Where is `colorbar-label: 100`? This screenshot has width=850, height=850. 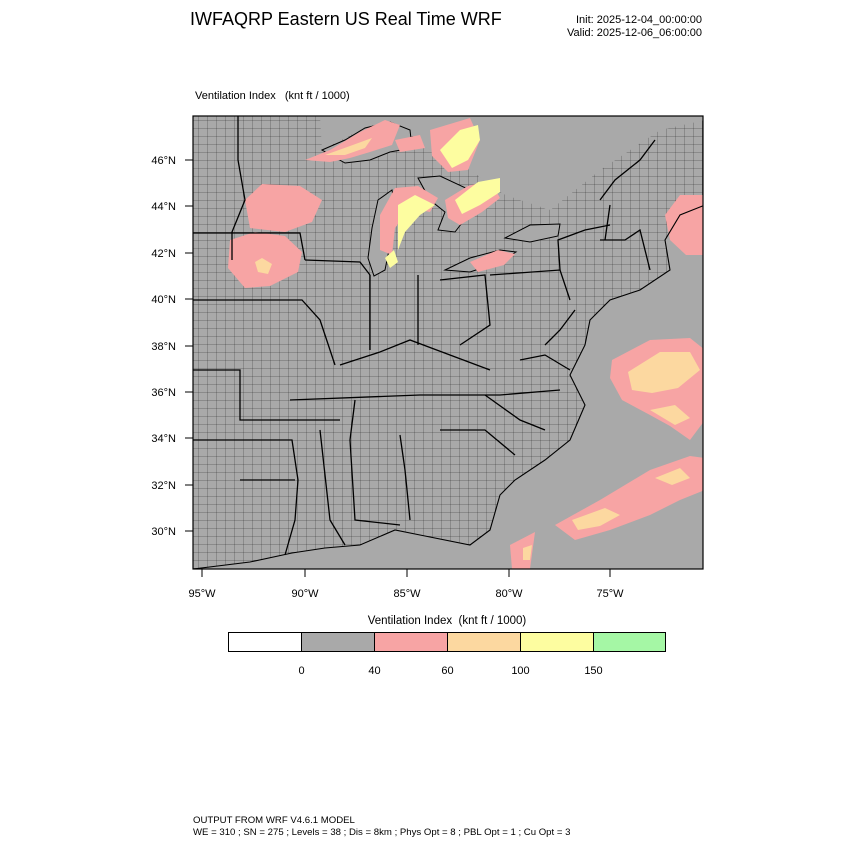
colorbar-label: 100 is located at coordinates (520, 671).